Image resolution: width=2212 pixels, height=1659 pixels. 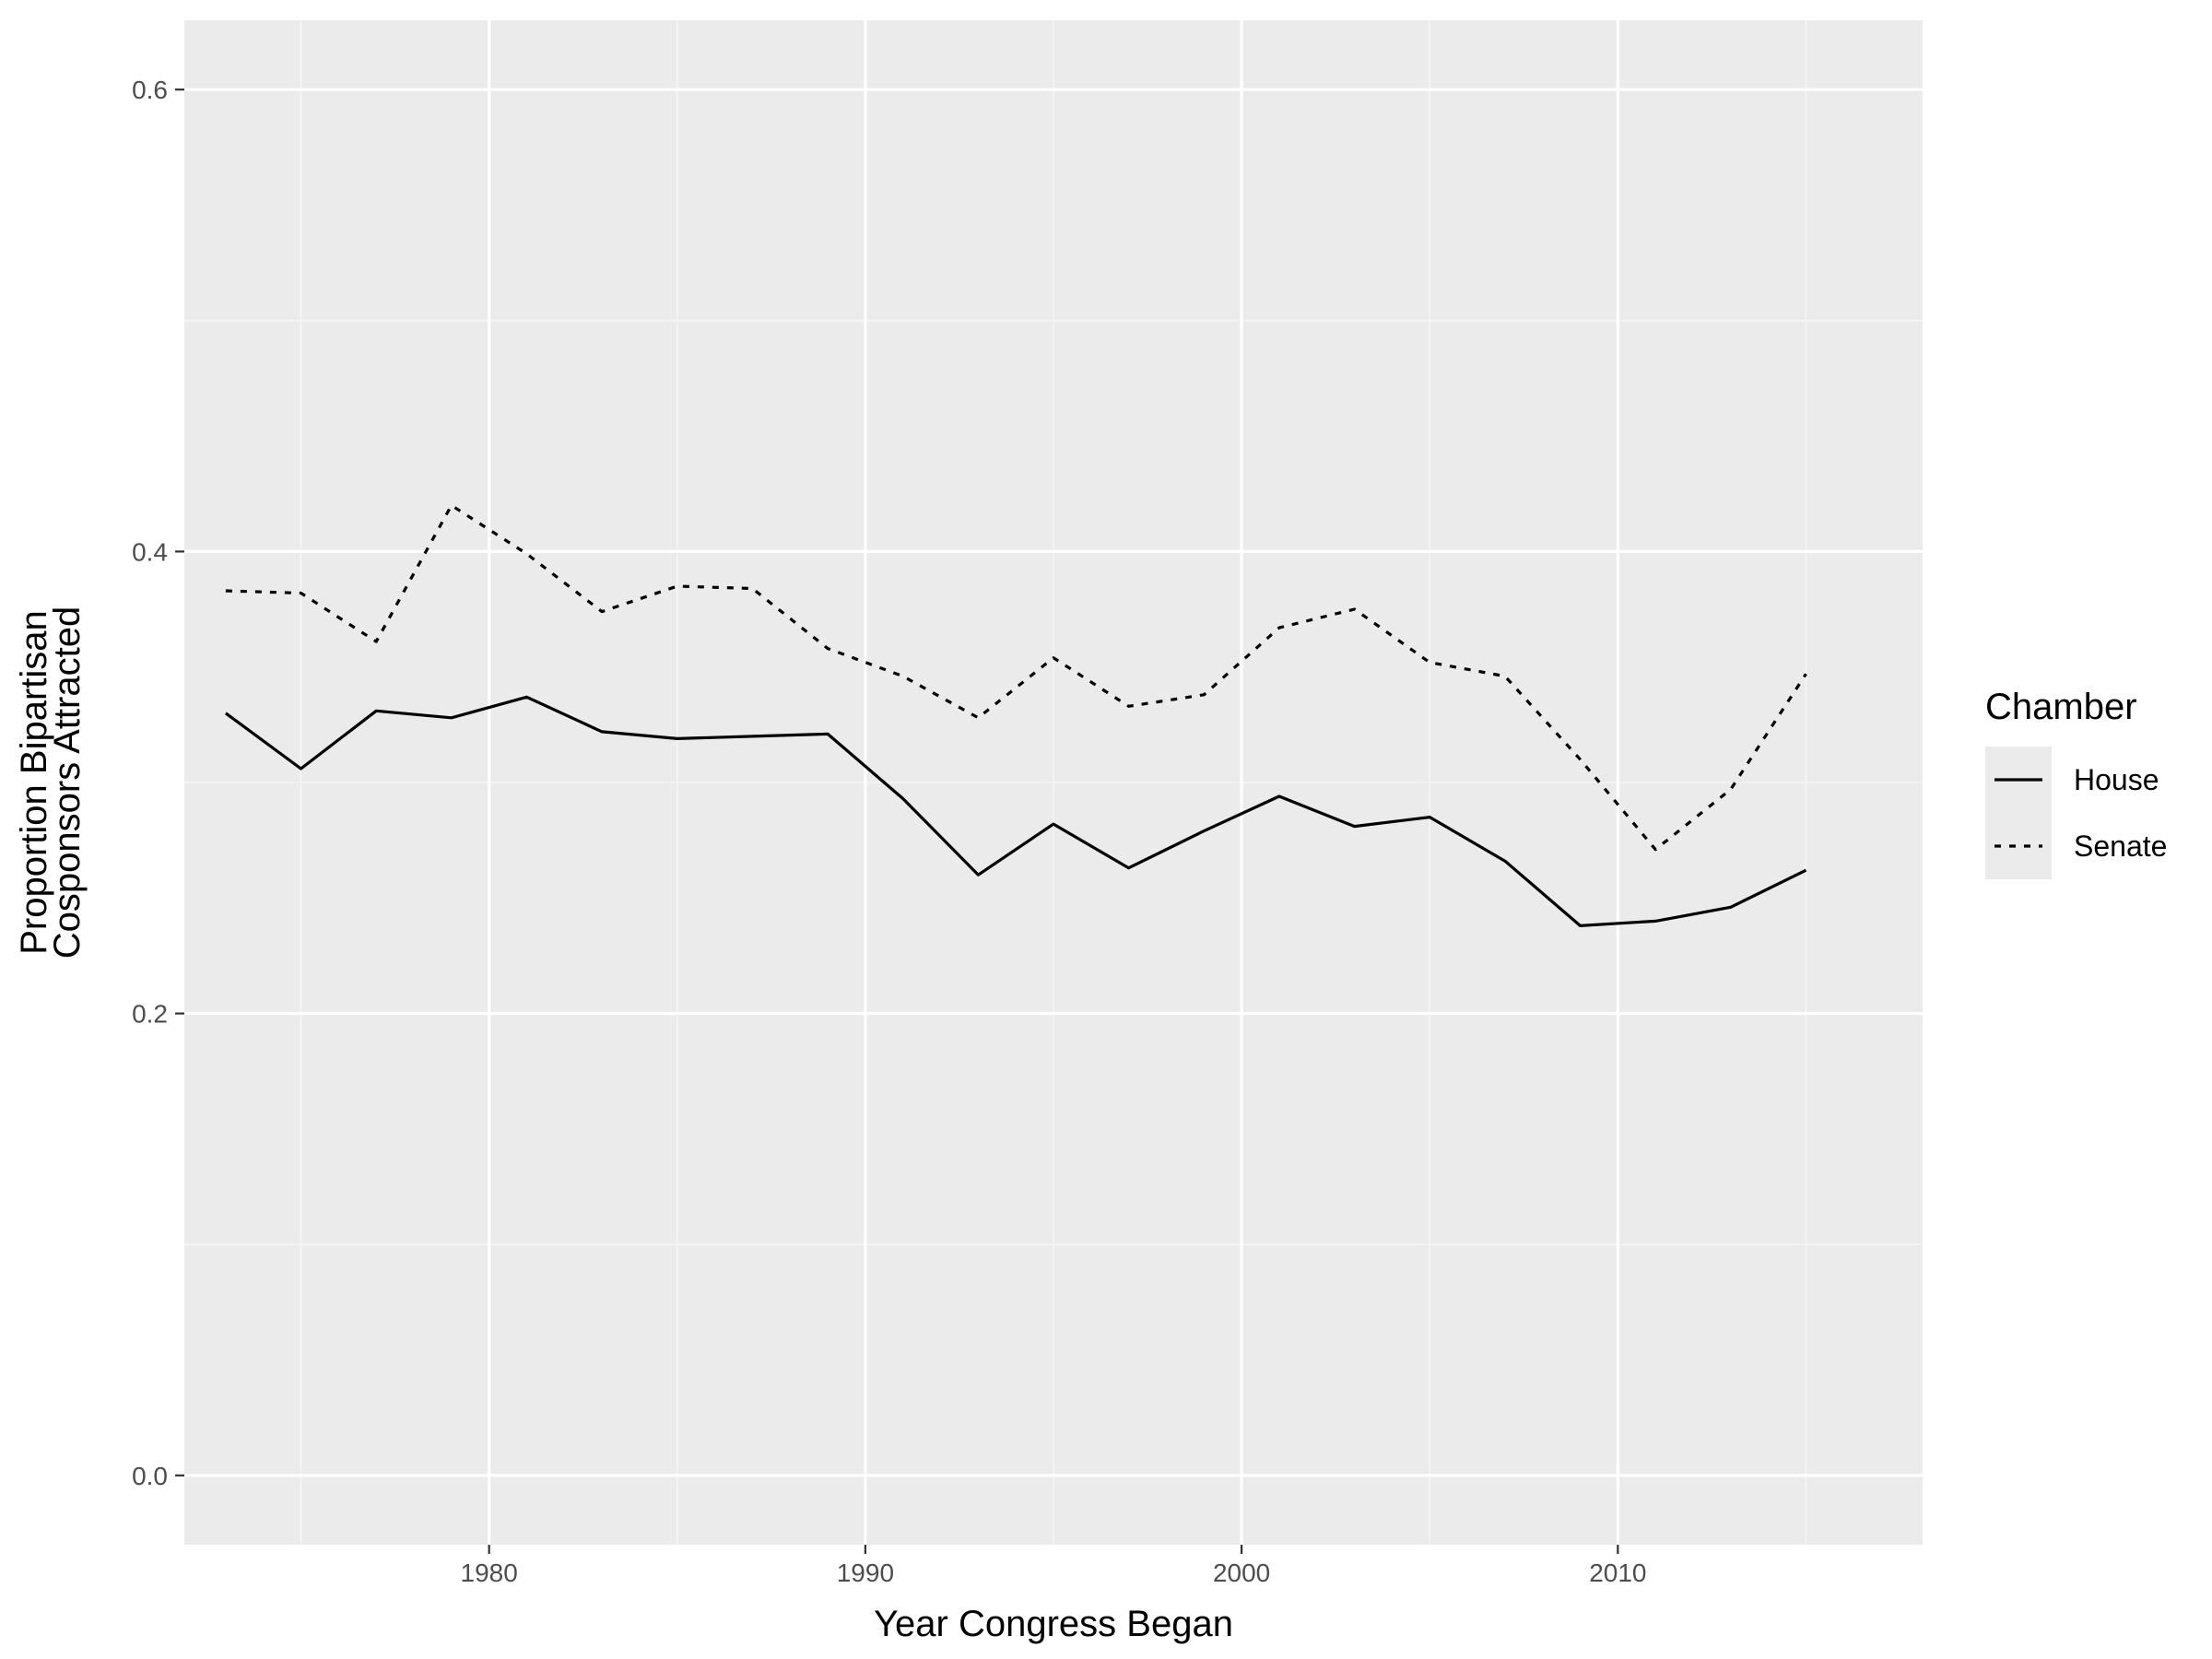 What do you see at coordinates (489, 1573) in the screenshot?
I see `x-tick-label: 1980` at bounding box center [489, 1573].